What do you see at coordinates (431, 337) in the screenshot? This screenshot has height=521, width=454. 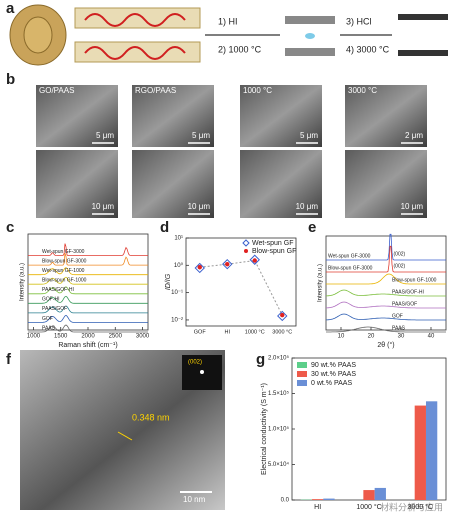 I see `x-tick-label: 40` at bounding box center [431, 337].